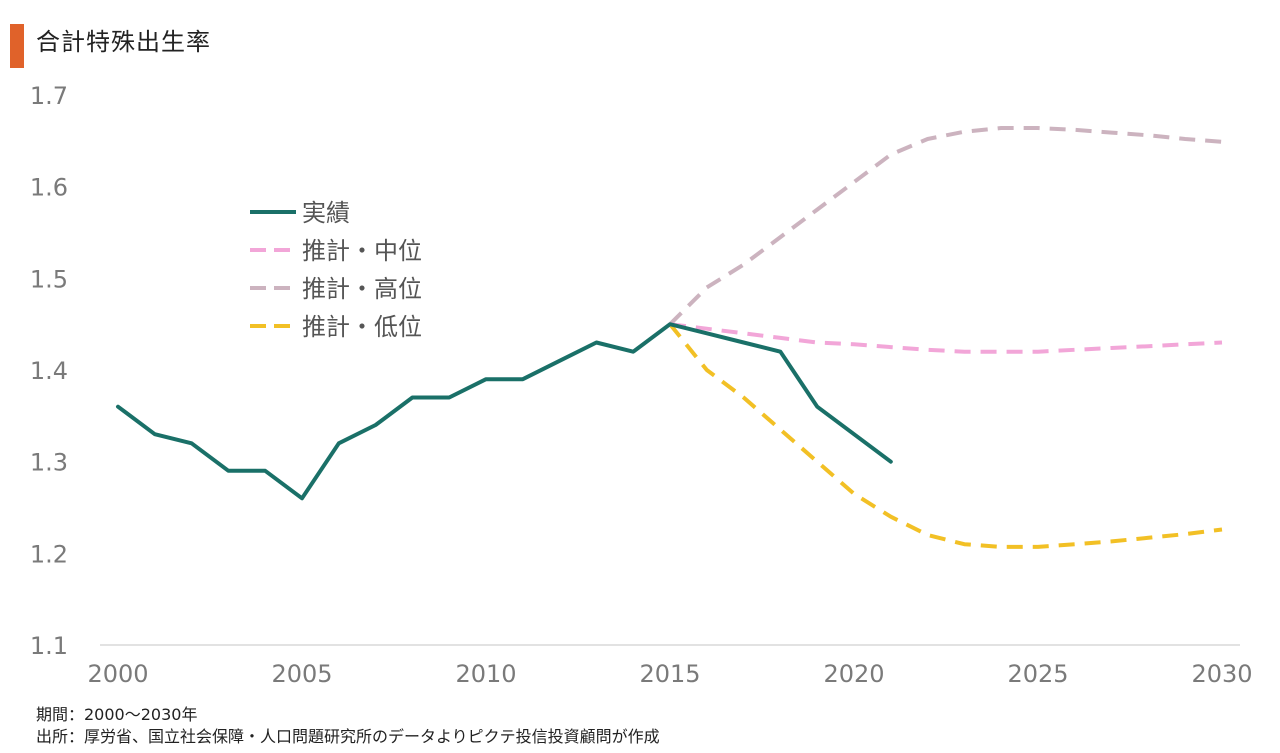 This screenshot has height=753, width=1280. What do you see at coordinates (1221, 674) in the screenshot?
I see `x-tick-label: 2030` at bounding box center [1221, 674].